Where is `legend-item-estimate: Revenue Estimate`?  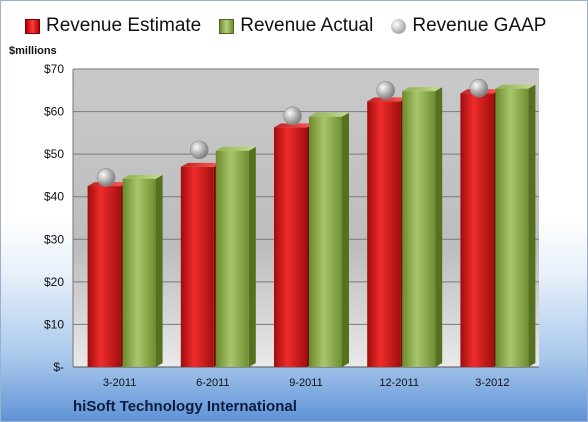 legend-item-estimate: Revenue Estimate is located at coordinates (113, 26).